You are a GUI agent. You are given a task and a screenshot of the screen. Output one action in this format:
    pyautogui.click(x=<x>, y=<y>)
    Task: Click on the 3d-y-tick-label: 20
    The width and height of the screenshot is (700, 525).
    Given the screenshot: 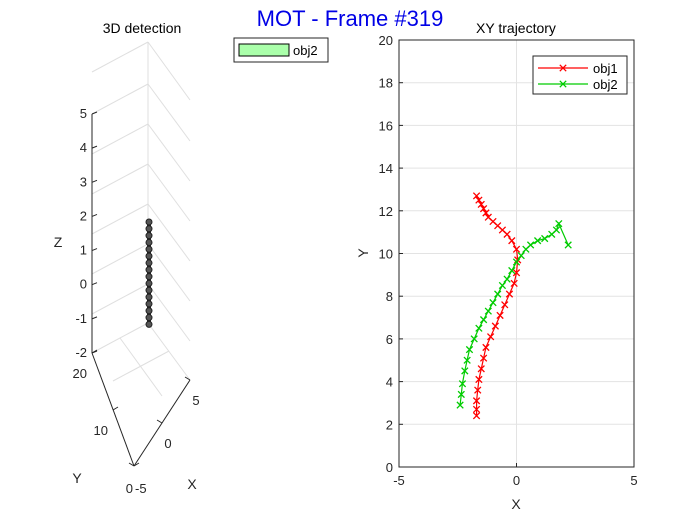 What is the action you would take?
    pyautogui.click(x=80, y=373)
    